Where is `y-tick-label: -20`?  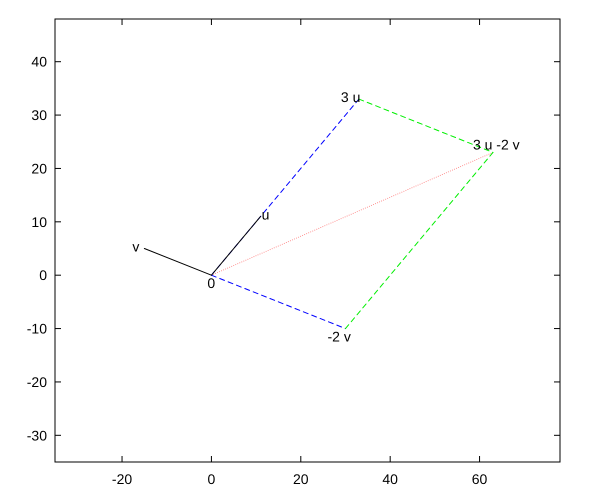 y-tick-label: -20 is located at coordinates (37, 382).